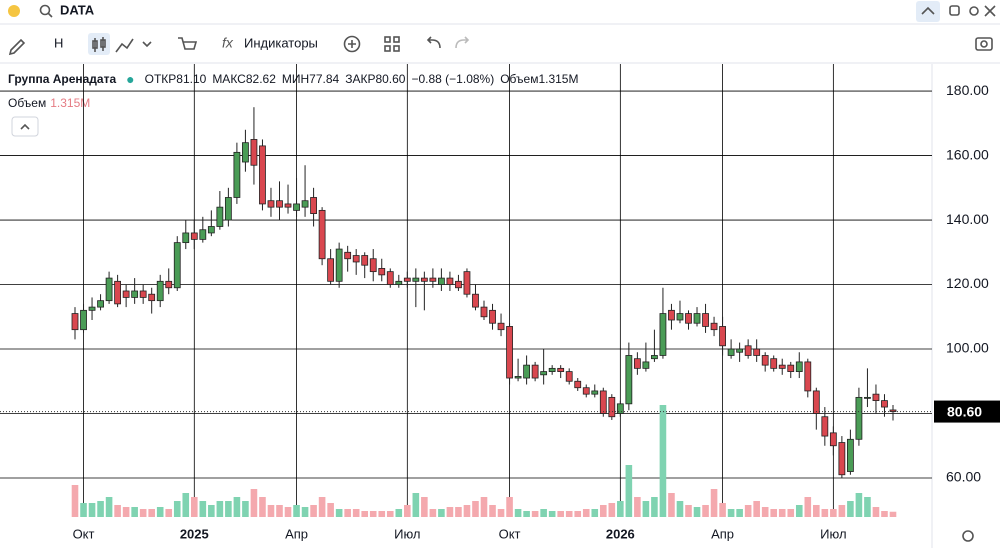 The height and width of the screenshot is (548, 1000). I want to click on window-button, so click(954, 10).